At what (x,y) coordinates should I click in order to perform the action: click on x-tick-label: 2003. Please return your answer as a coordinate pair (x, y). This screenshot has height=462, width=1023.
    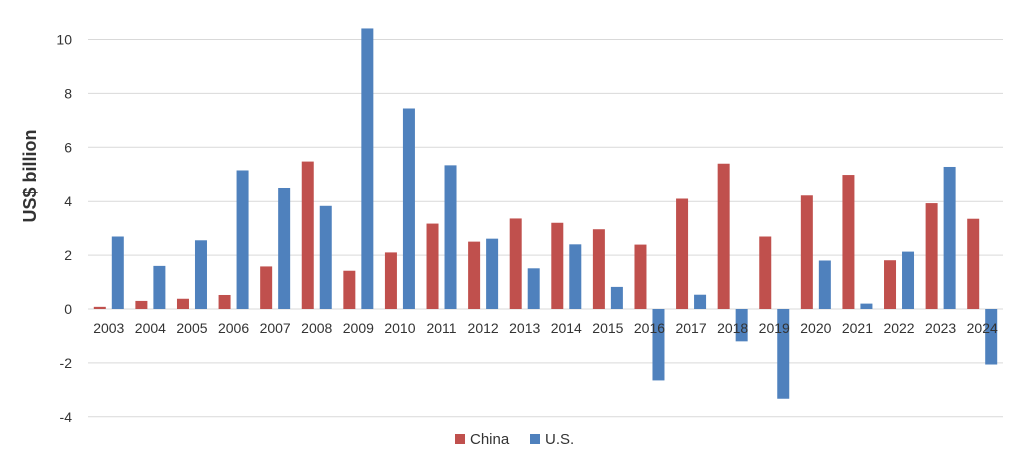
    Looking at the image, I should click on (108, 328).